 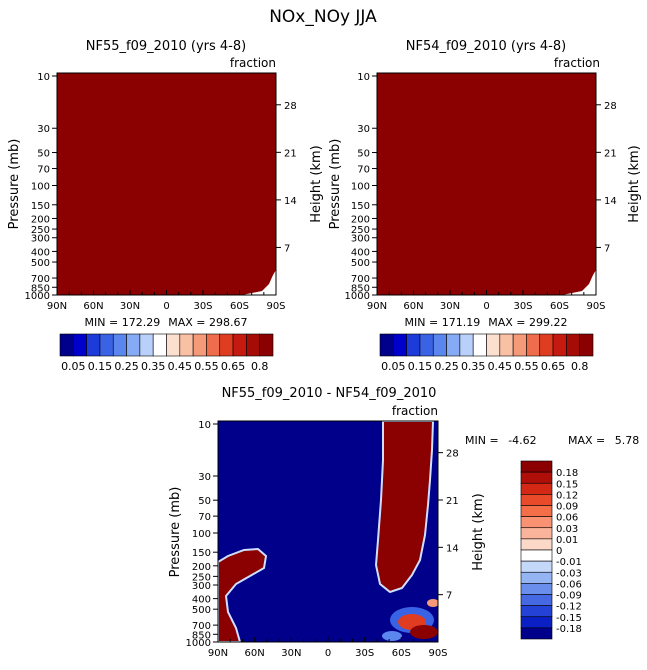 What do you see at coordinates (423, 322) in the screenshot?
I see `right-min-label: MIN =` at bounding box center [423, 322].